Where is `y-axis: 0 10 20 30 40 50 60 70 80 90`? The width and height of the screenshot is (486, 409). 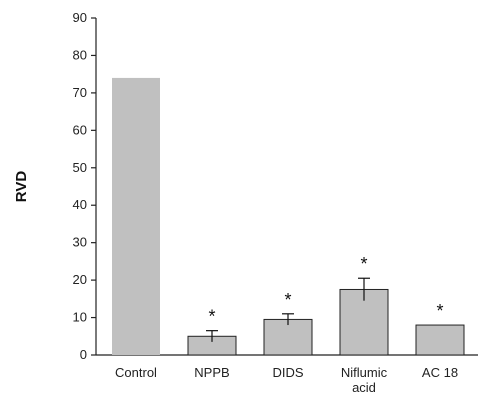
y-axis: 0 10 20 30 40 50 60 70 80 90 is located at coordinates (85, 186).